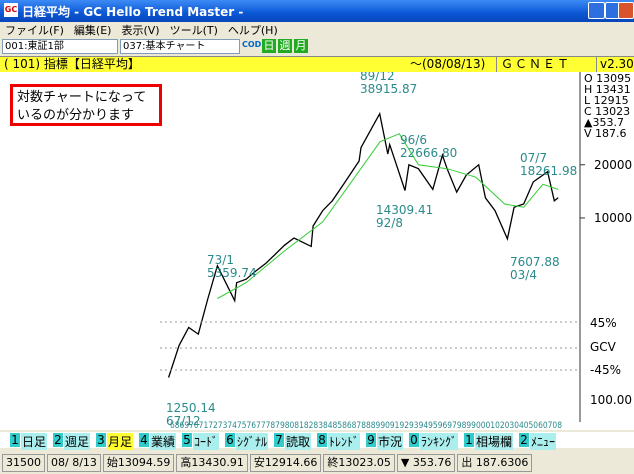 The width and height of the screenshot is (634, 474). I want to click on toolbar: 001:東証1部 037:基本チャート CODE 日週月, so click(317, 46).